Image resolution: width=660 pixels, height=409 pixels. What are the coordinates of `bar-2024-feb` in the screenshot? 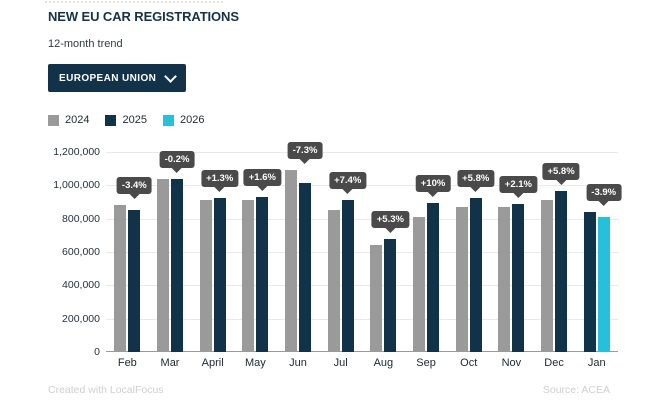 It's located at (120, 278).